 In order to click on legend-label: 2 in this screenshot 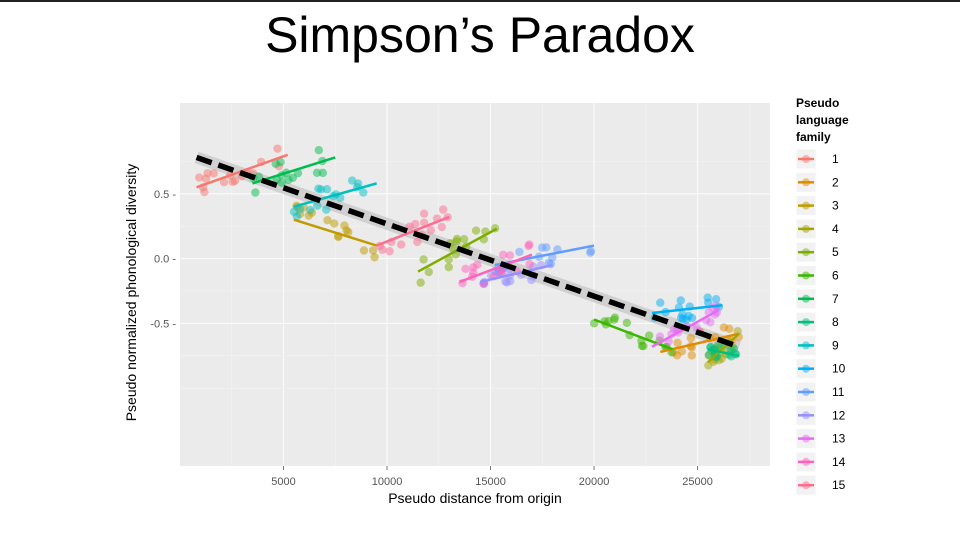, I will do `click(835, 182)`.